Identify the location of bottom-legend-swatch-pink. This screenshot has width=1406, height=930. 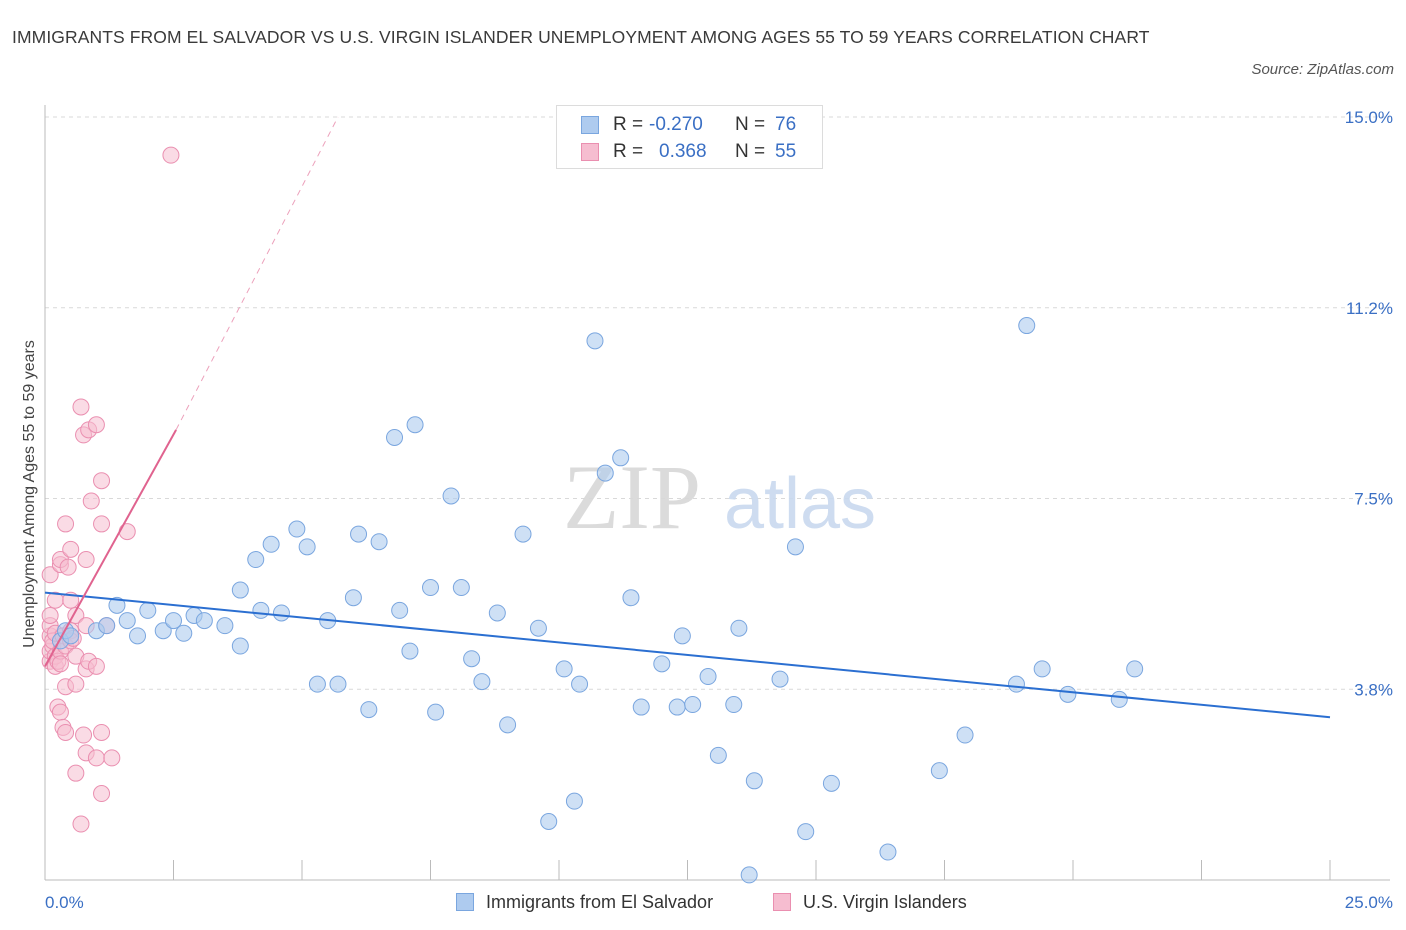
(782, 902).